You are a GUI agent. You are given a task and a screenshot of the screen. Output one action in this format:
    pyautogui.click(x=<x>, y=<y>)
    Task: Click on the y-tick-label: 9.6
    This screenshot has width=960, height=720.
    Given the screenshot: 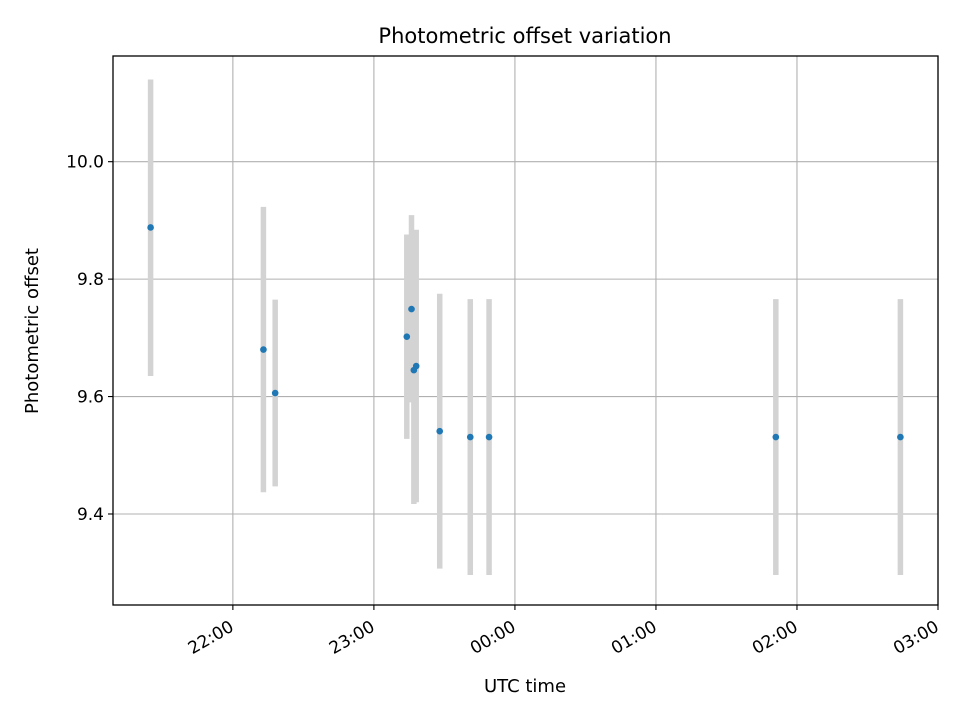 What is the action you would take?
    pyautogui.click(x=90, y=398)
    